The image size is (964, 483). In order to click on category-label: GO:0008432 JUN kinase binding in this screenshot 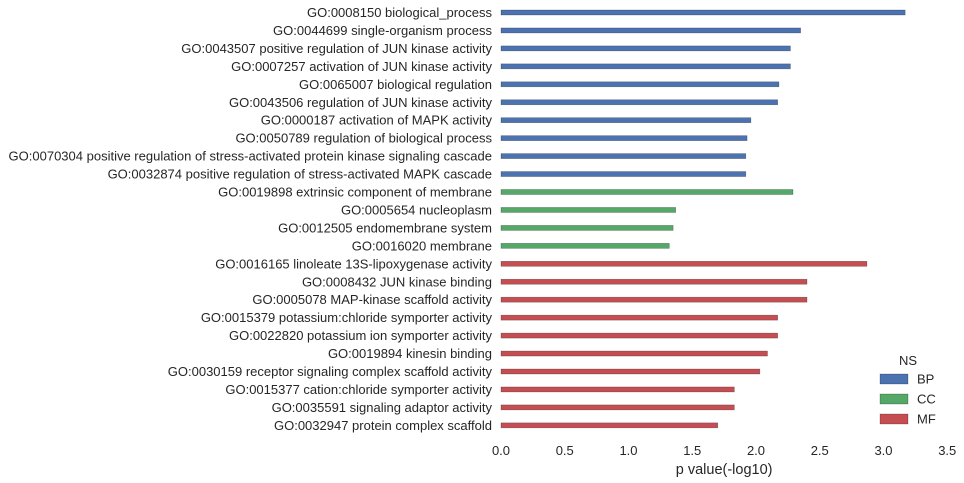, I will do `click(397, 281)`.